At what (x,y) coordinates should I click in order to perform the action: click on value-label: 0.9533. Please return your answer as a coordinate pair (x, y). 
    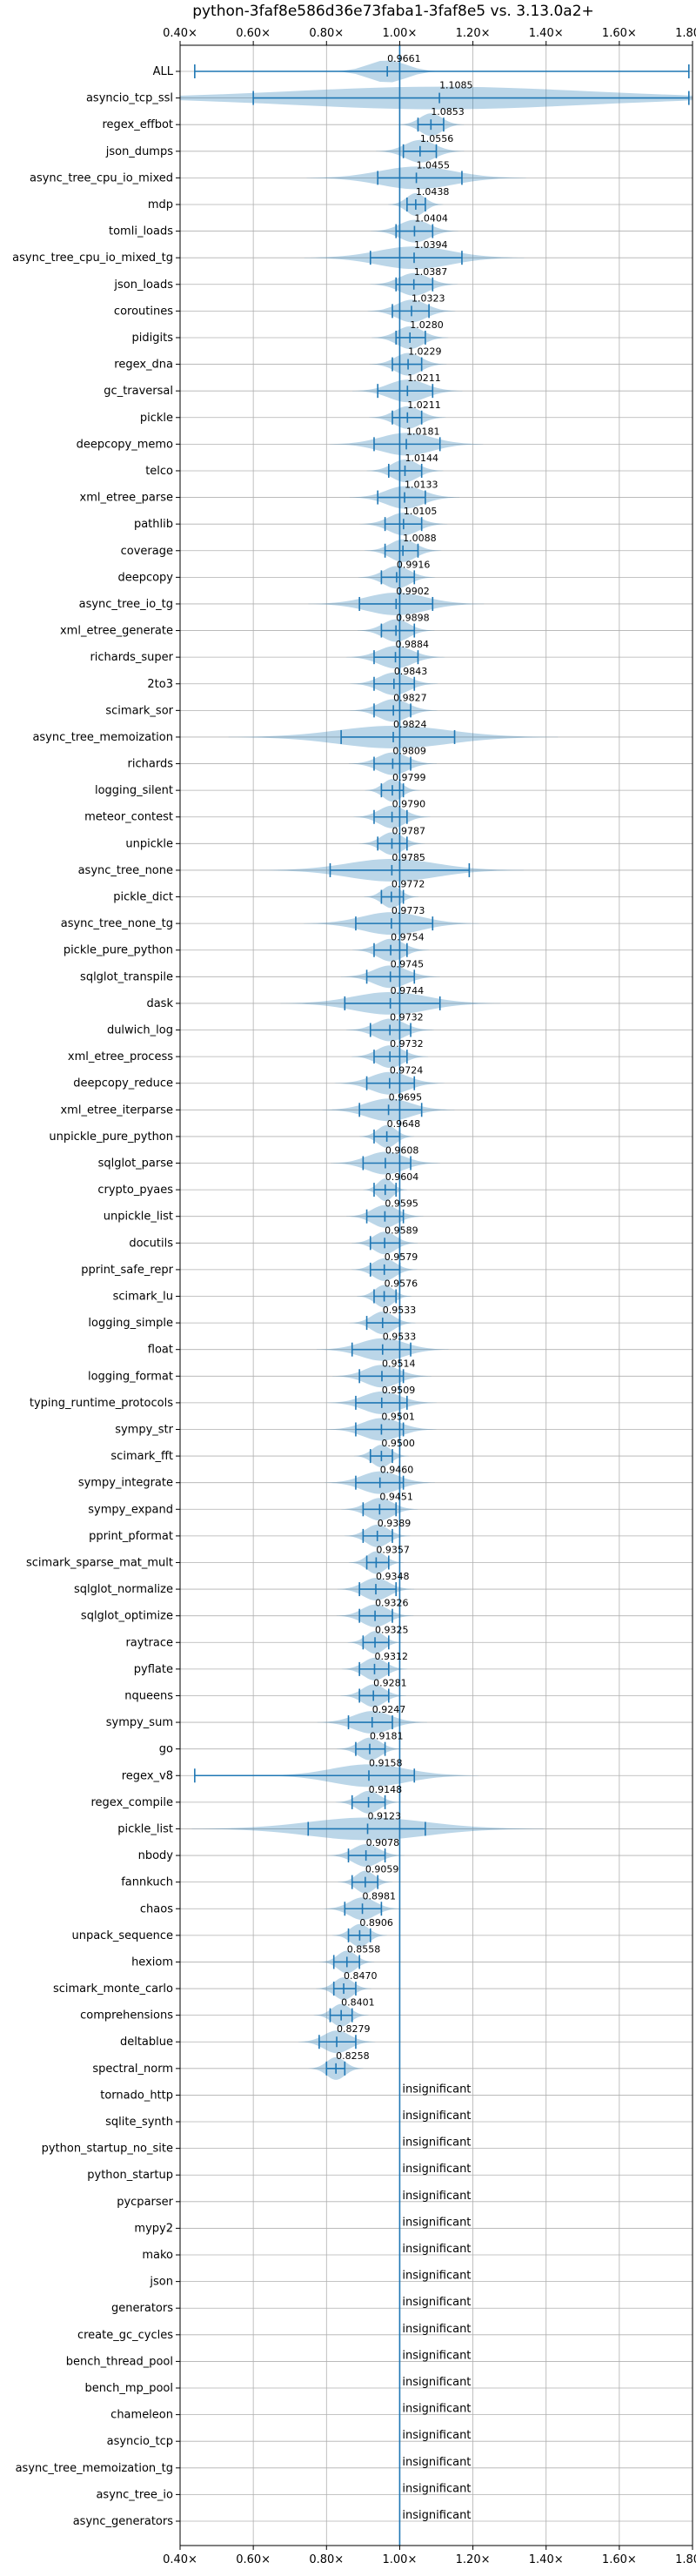
    Looking at the image, I should click on (400, 1311).